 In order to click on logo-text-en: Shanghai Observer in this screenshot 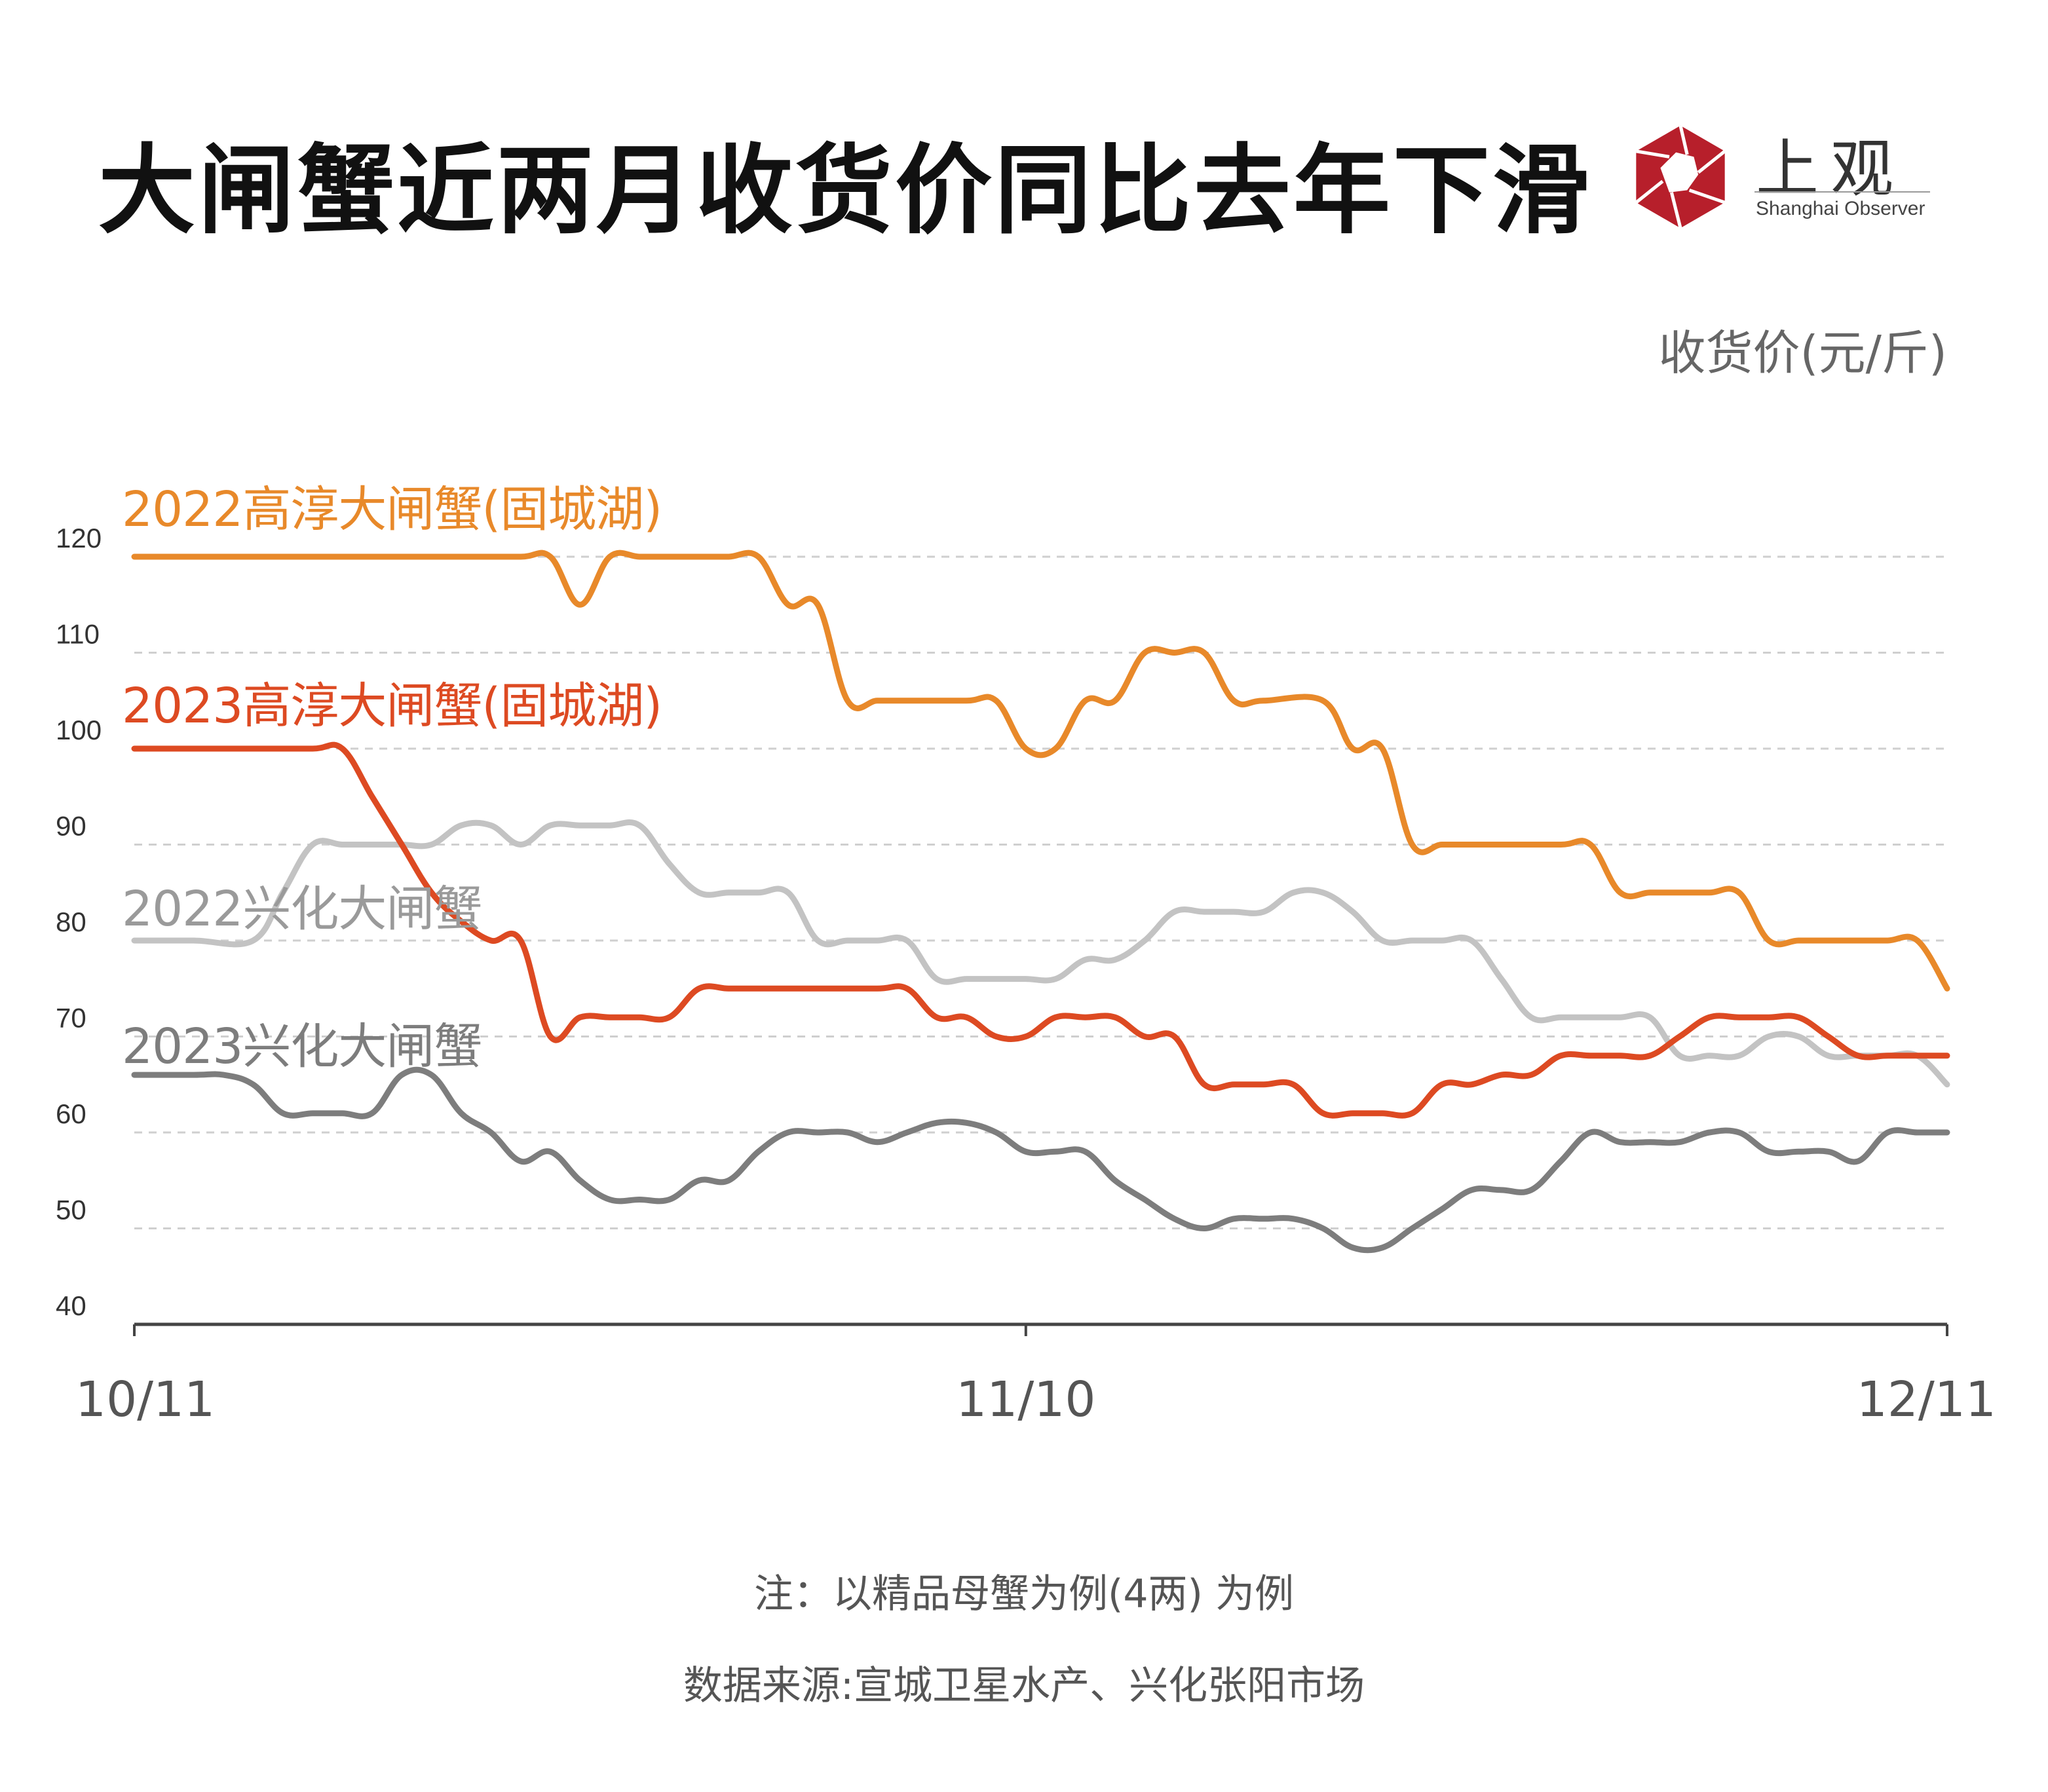, I will do `click(1840, 208)`.